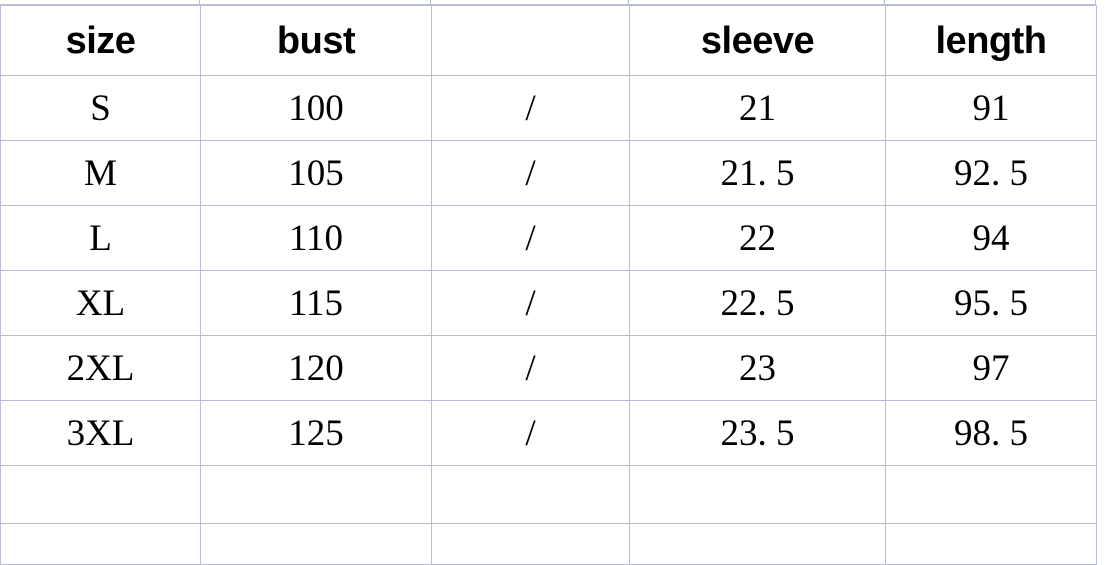 The height and width of the screenshot is (565, 1108). I want to click on cell-length: 98. 5, so click(991, 433).